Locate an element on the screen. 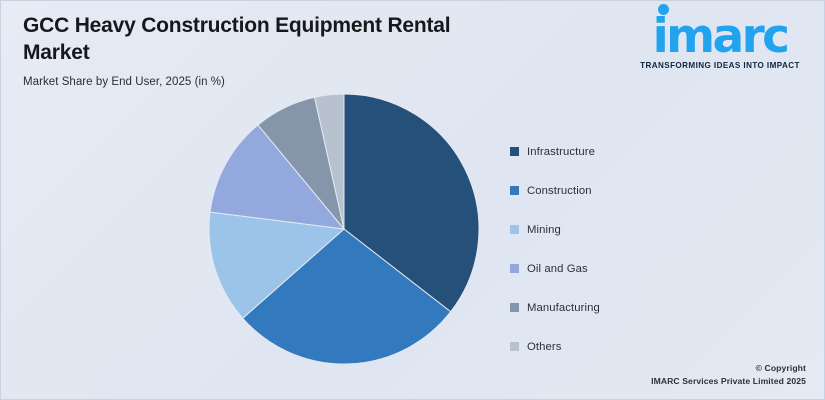  imarc-wordmark: imarc is located at coordinates (721, 32).